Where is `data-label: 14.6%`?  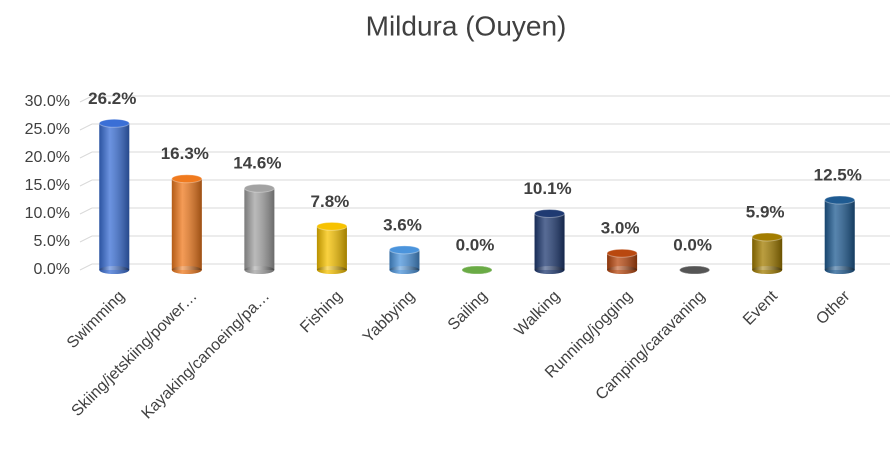
data-label: 14.6% is located at coordinates (257, 163).